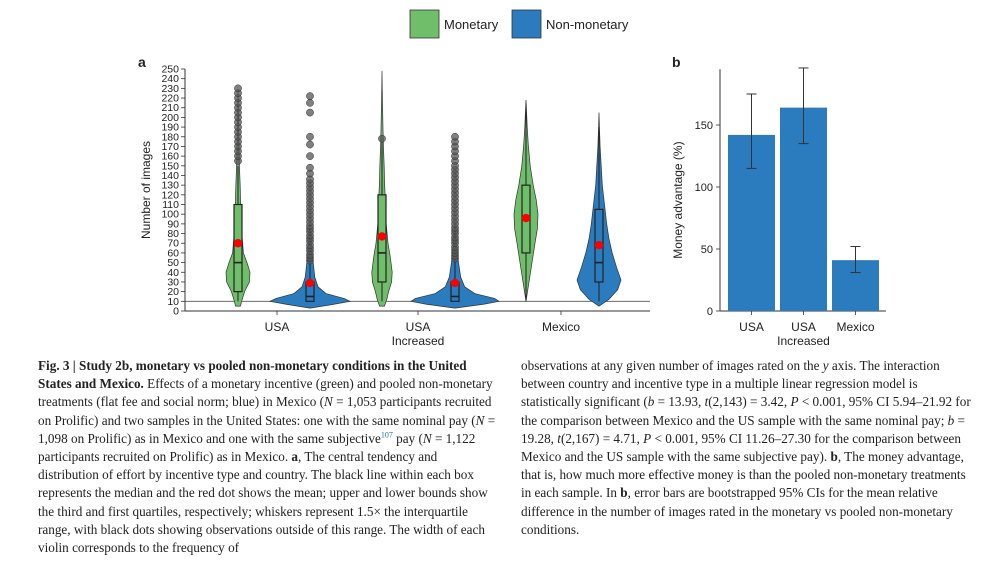 Image resolution: width=1000 pixels, height=562 pixels. I want to click on y-tick-label-a: 130, so click(170, 186).